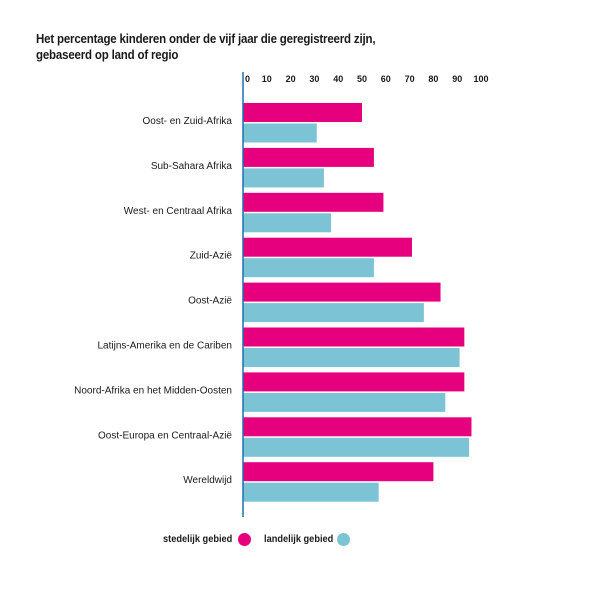  Describe the element at coordinates (314, 79) in the screenshot. I see `x-tick-label: 30` at that location.